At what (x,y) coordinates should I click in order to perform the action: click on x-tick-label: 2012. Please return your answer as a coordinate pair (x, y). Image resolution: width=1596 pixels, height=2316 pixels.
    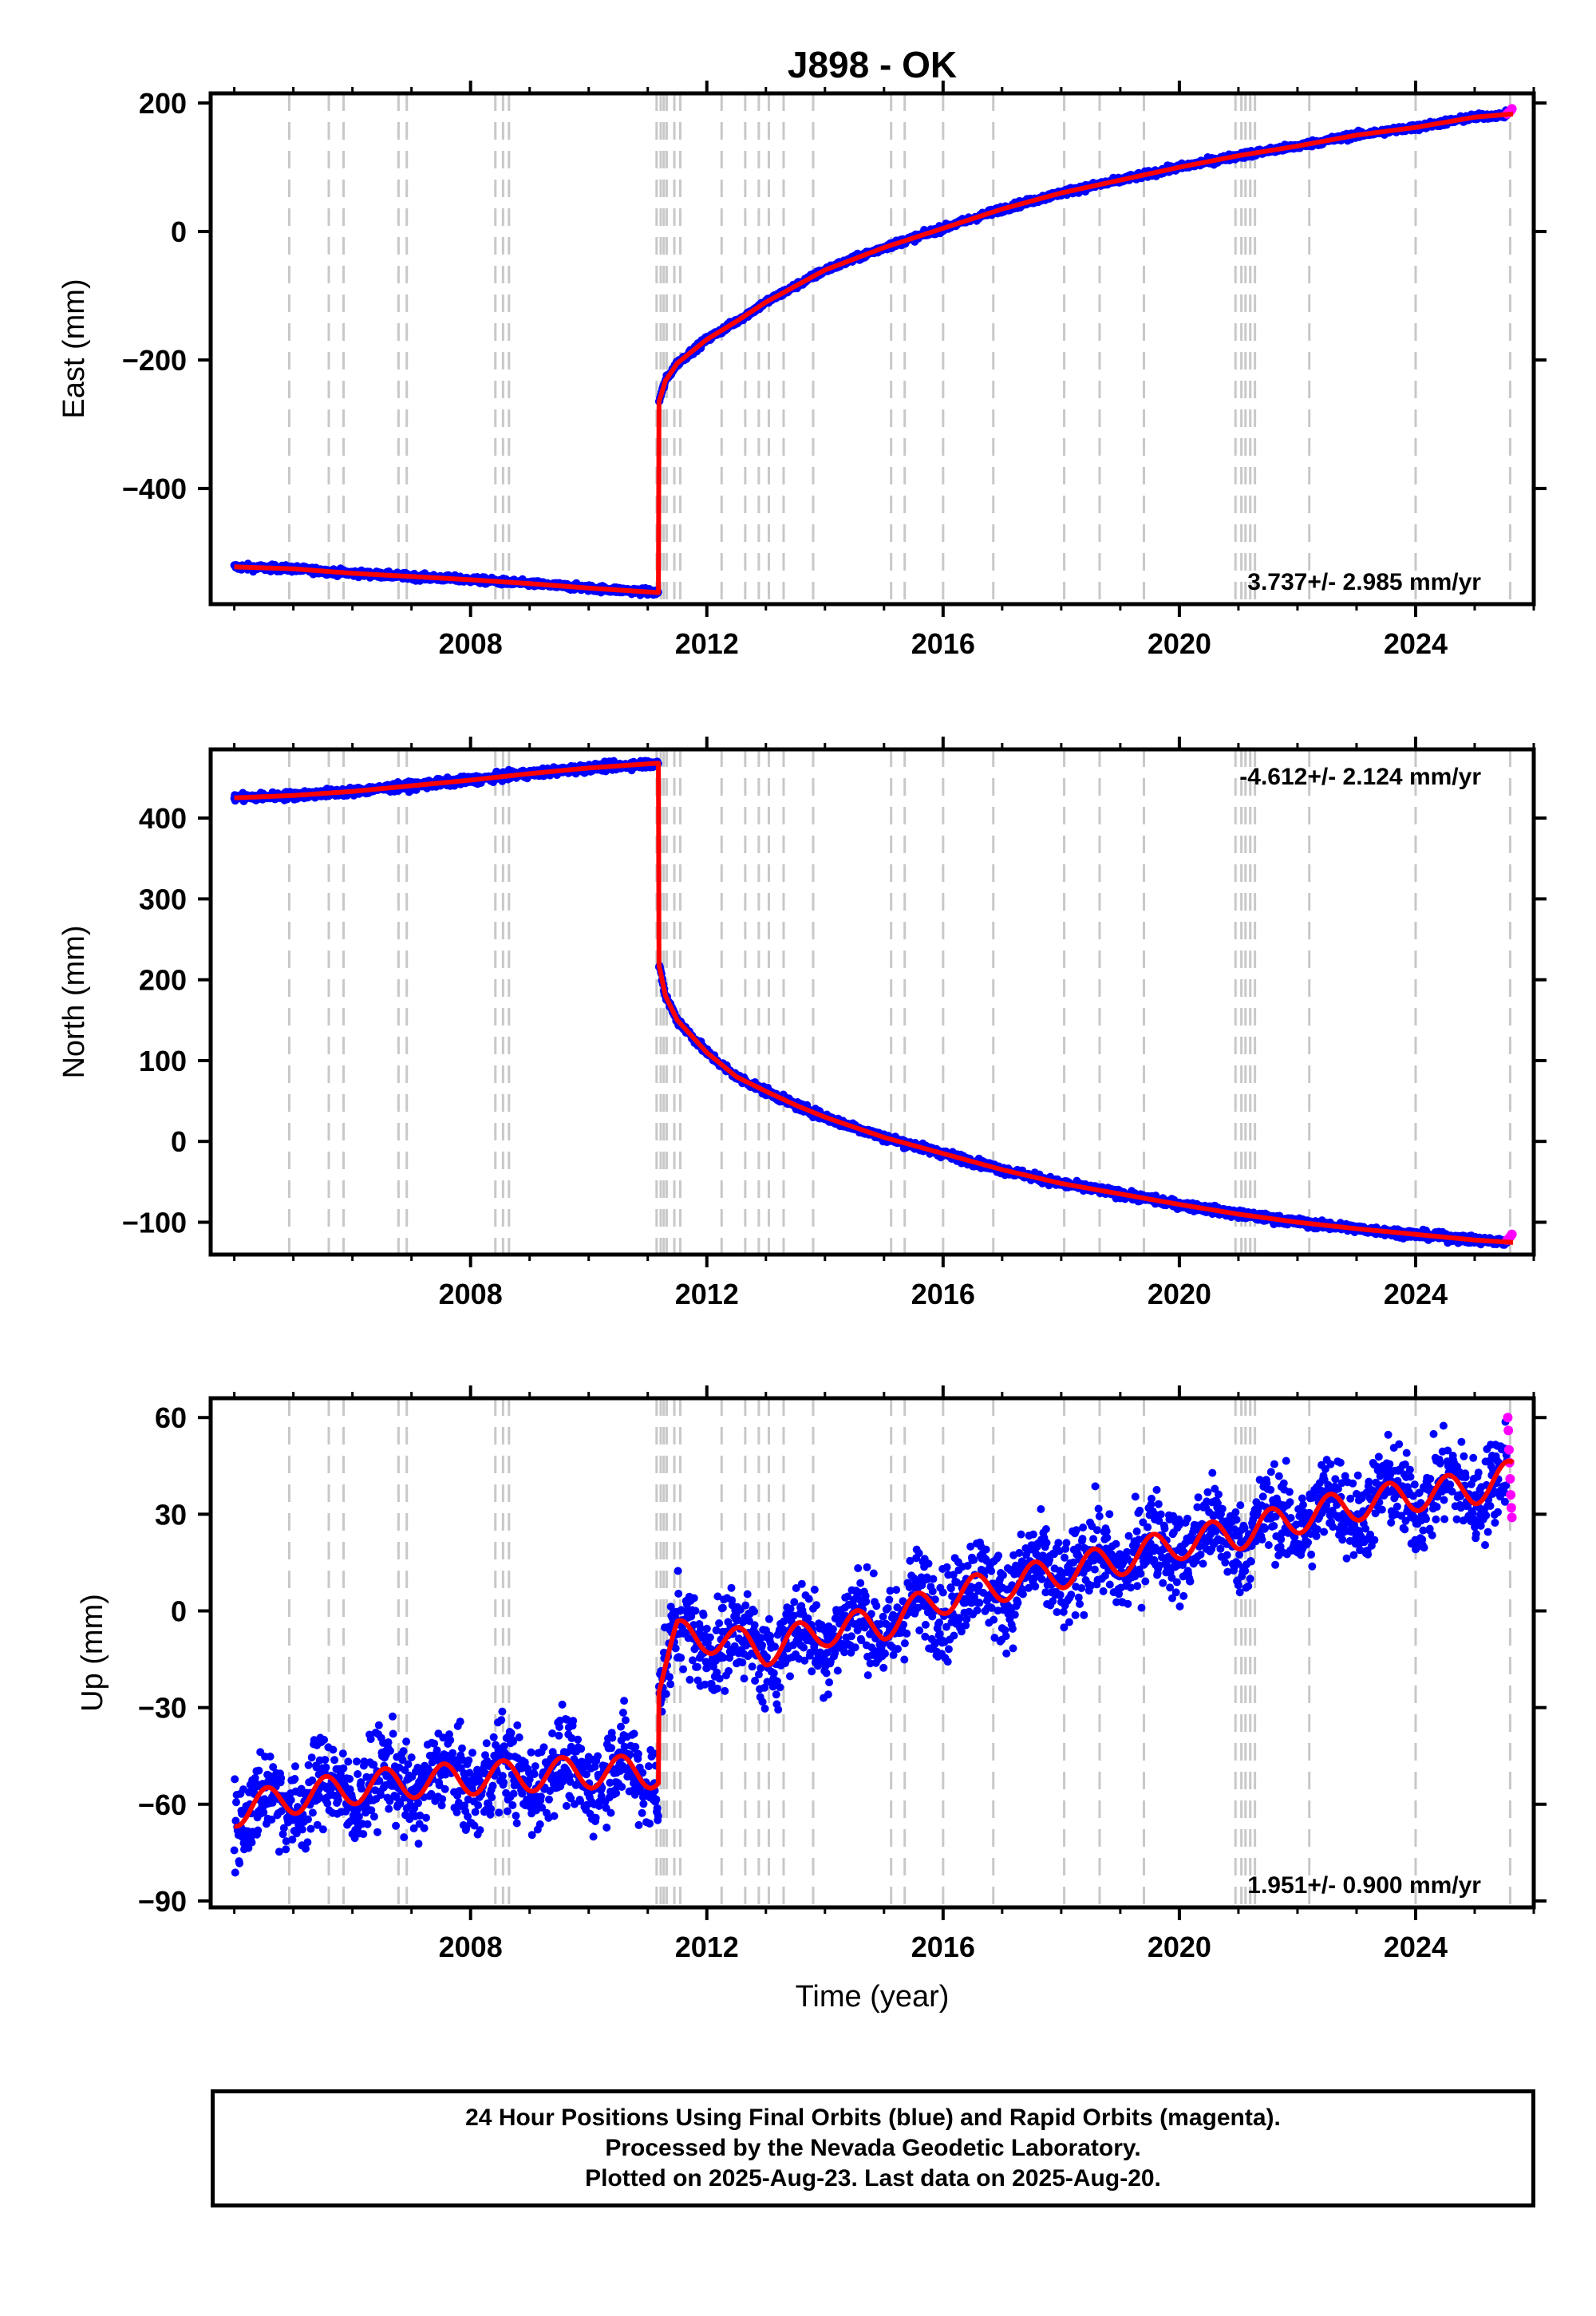
    Looking at the image, I should click on (707, 643).